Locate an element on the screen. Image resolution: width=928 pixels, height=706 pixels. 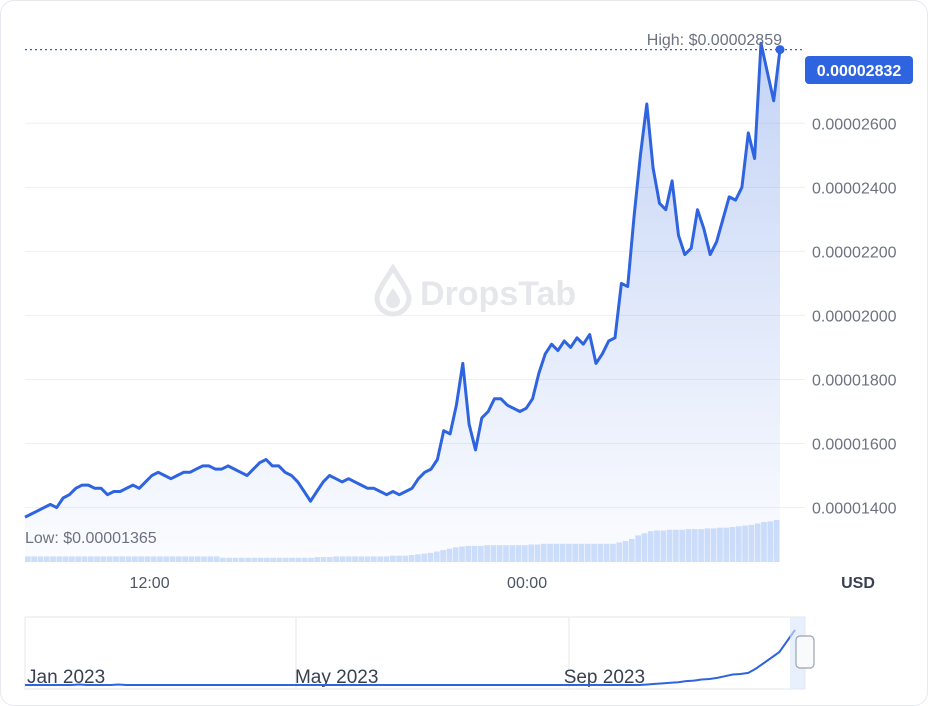
y-tick-label: 0.00002600 is located at coordinates (854, 124).